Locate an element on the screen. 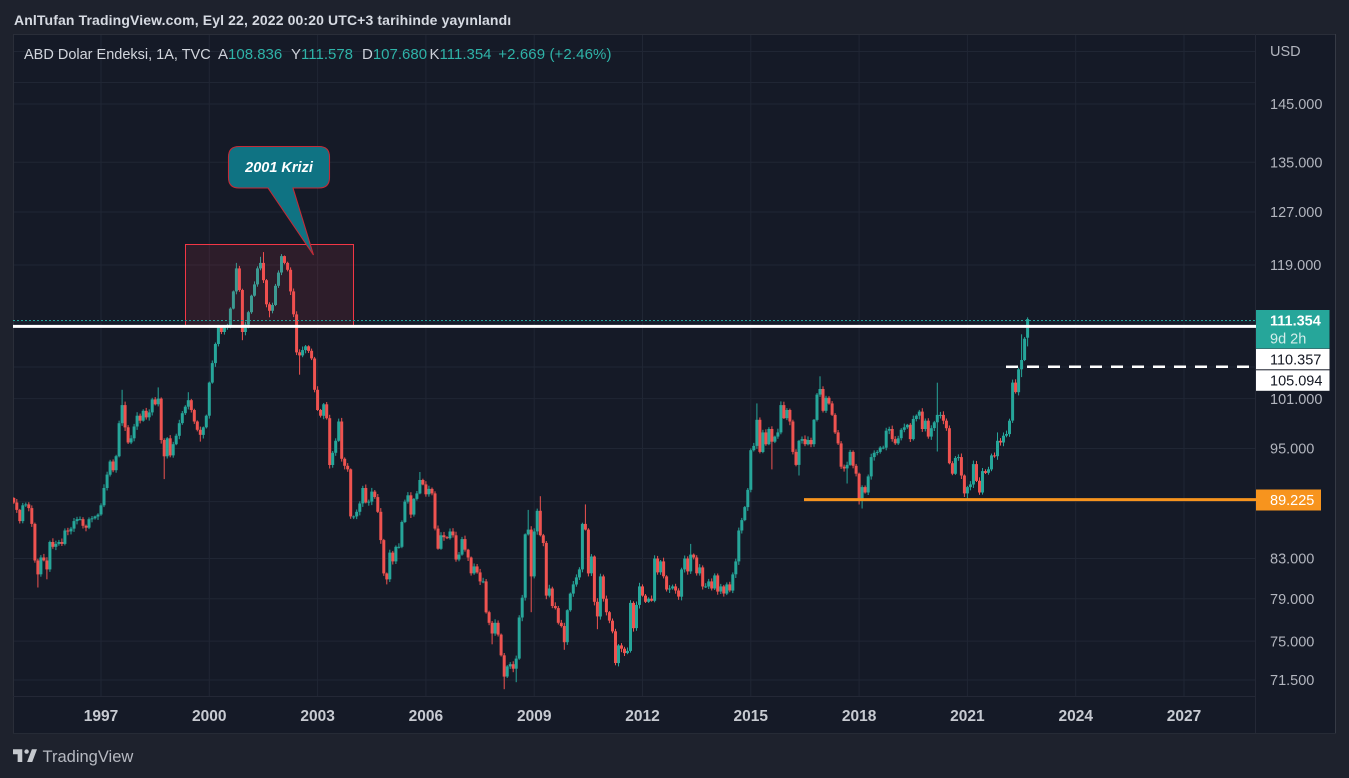  svg-text: 111.354 is located at coordinates (1295, 321).